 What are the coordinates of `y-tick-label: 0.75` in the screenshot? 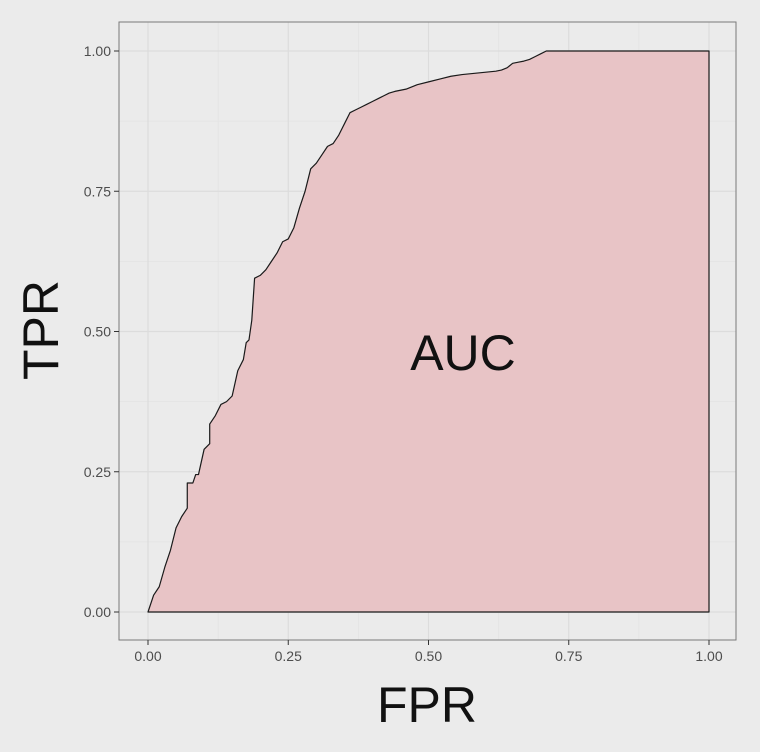 It's located at (97, 191).